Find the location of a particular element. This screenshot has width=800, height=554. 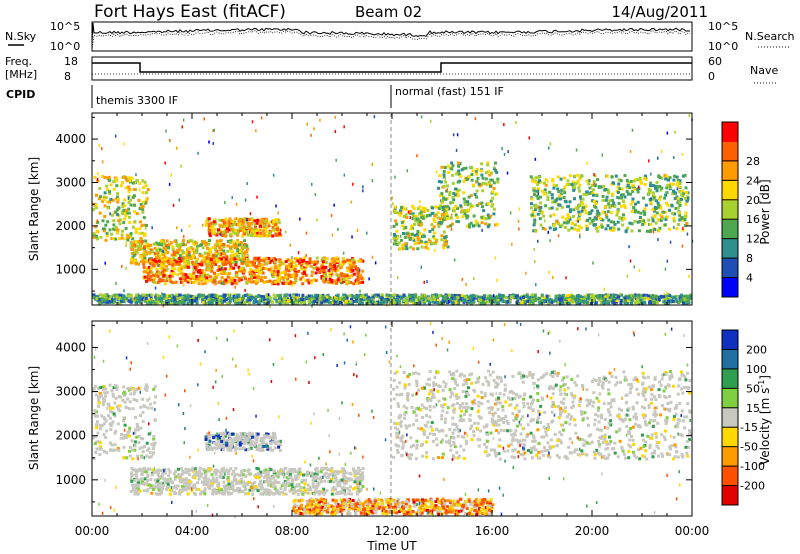

freq-panel is located at coordinates (392, 68).